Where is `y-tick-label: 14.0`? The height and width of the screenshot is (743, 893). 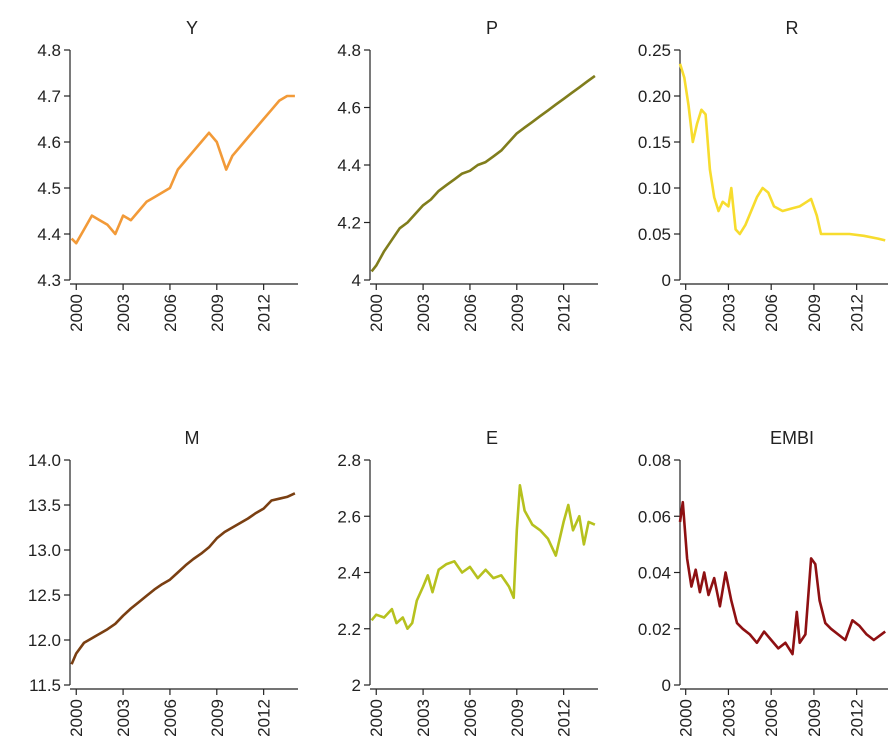
y-tick-label: 14.0 is located at coordinates (44, 460).